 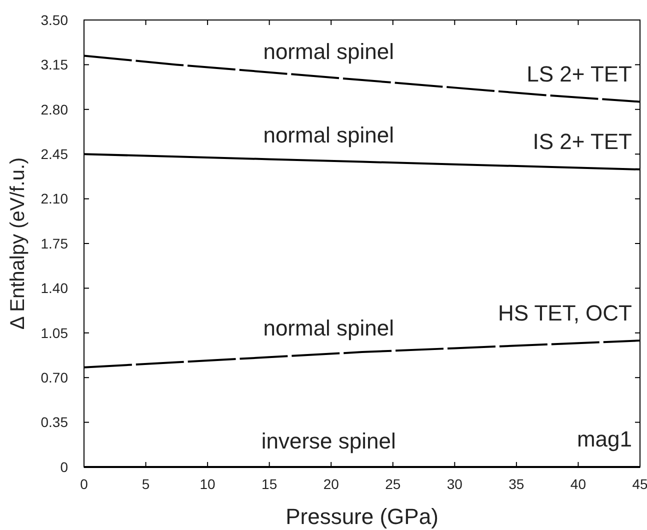 I want to click on y-tick-label: 0.35, so click(x=54, y=422).